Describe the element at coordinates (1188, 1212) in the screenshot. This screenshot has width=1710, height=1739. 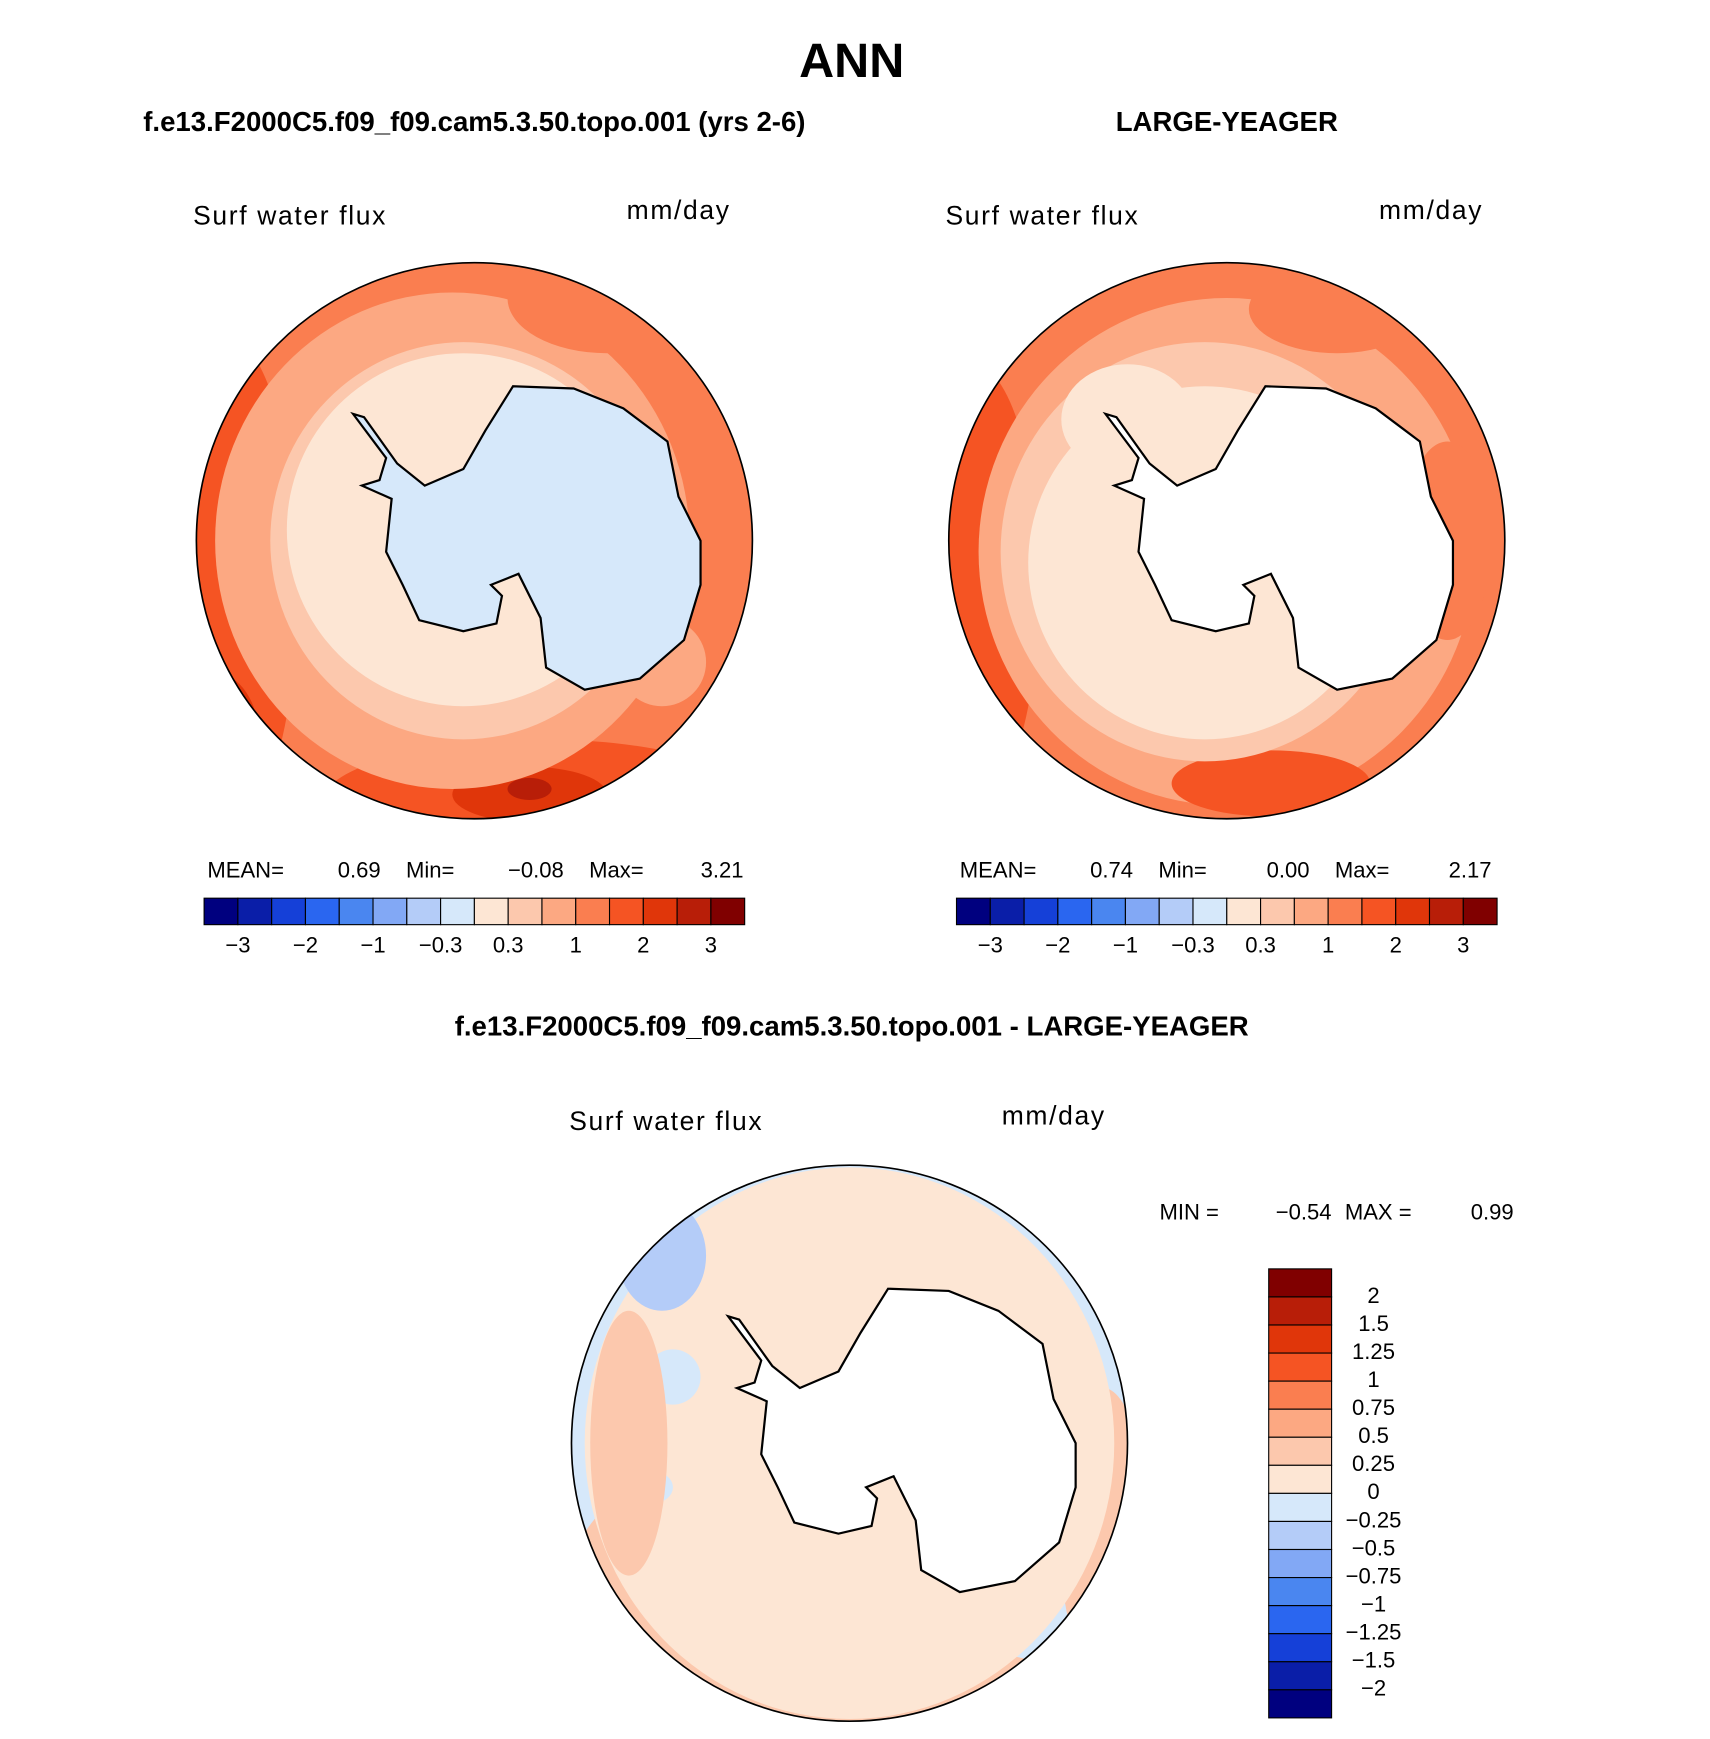
I see `stat-name: MIN =` at that location.